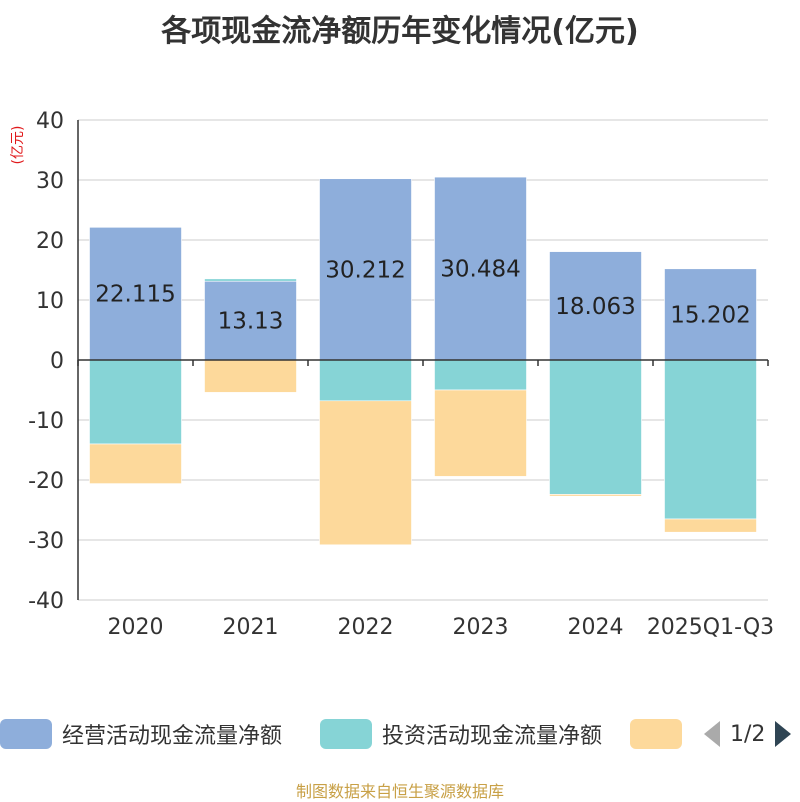 The height and width of the screenshot is (802, 800). I want to click on legend-label-operating: 经营活动现金流量净额, so click(172, 736).